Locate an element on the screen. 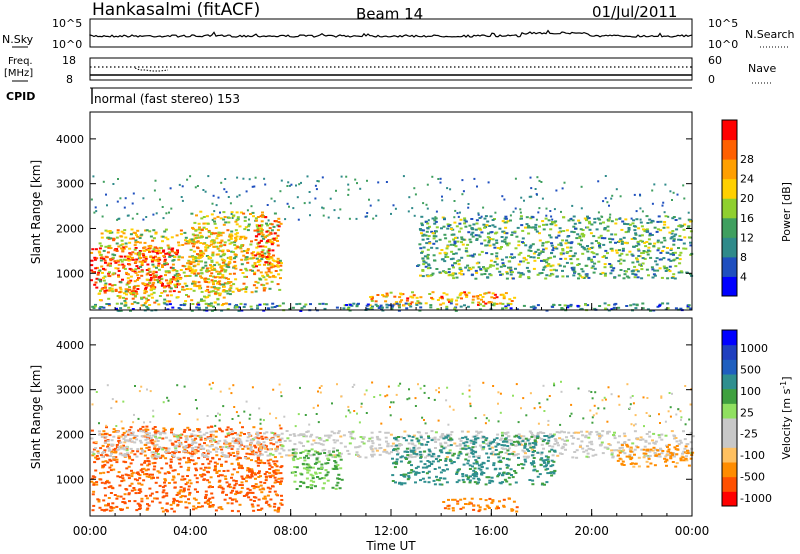  nsearch-label: N.Search is located at coordinates (770, 34).